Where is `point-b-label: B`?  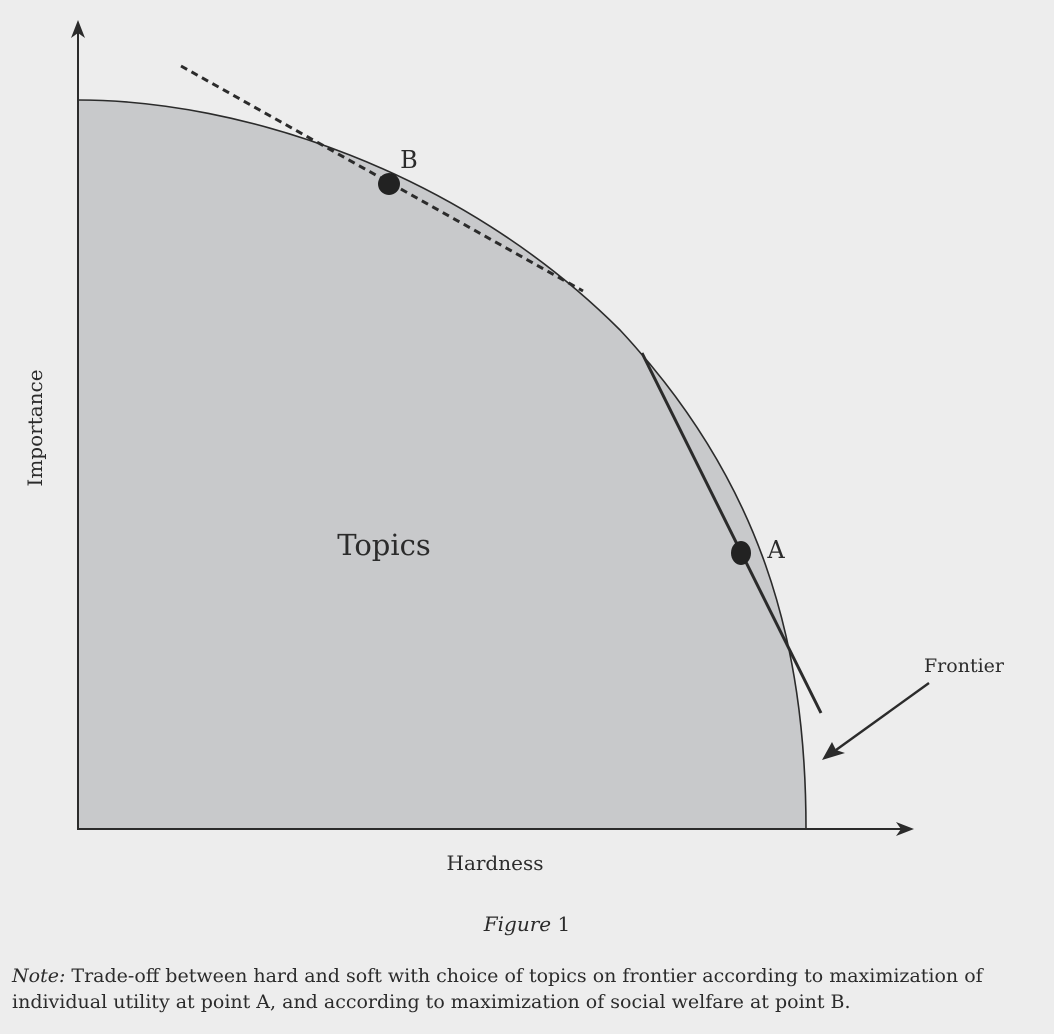 point-b-label: B is located at coordinates (409, 160).